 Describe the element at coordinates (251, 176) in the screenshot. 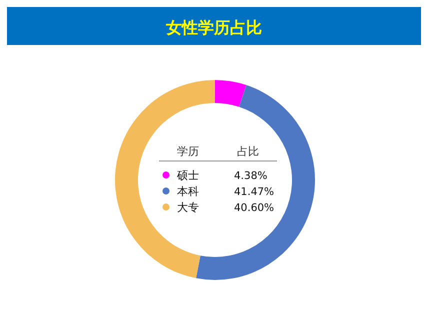

I see `data-label: 4.38%` at that location.